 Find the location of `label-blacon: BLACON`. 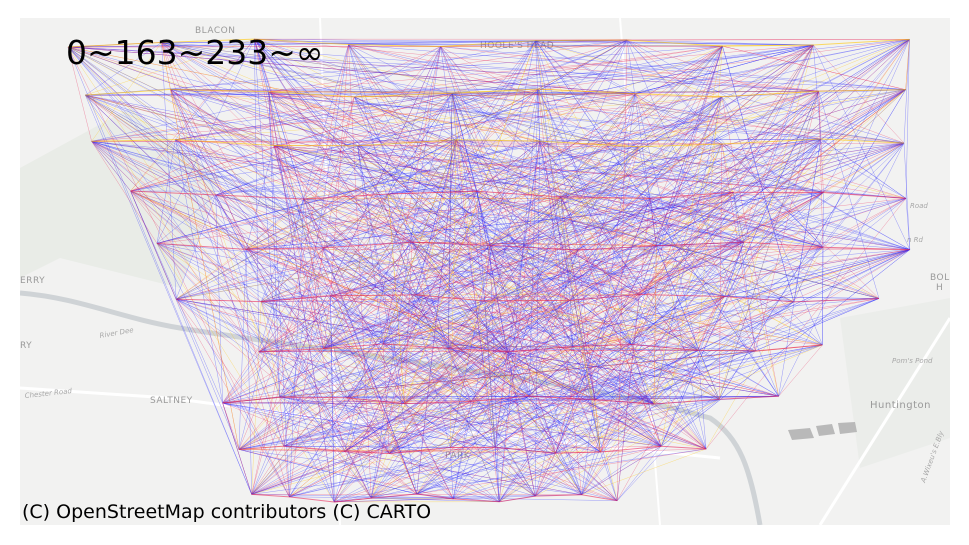

label-blacon: BLACON is located at coordinates (215, 31).